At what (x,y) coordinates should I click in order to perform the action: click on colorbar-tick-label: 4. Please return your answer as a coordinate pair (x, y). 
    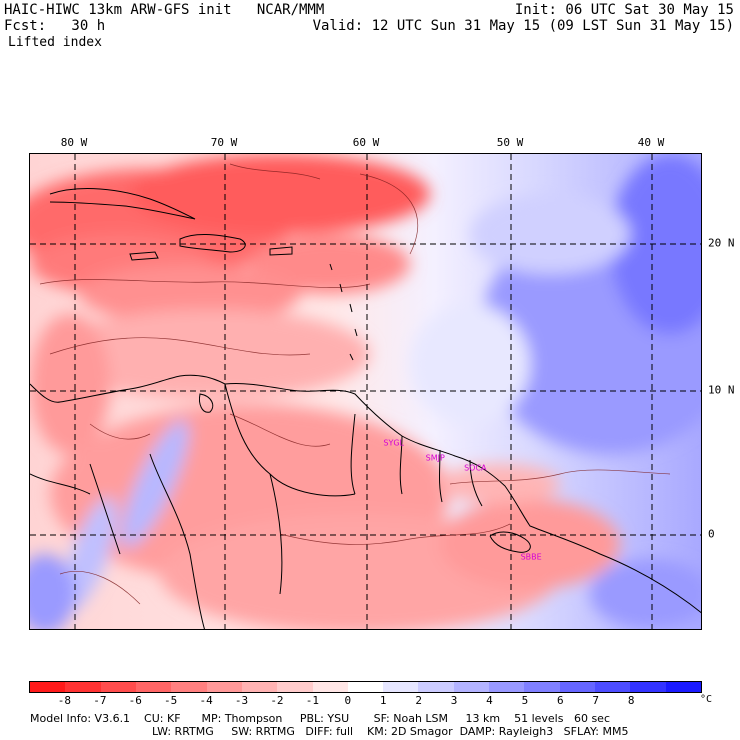
    Looking at the image, I should click on (489, 700).